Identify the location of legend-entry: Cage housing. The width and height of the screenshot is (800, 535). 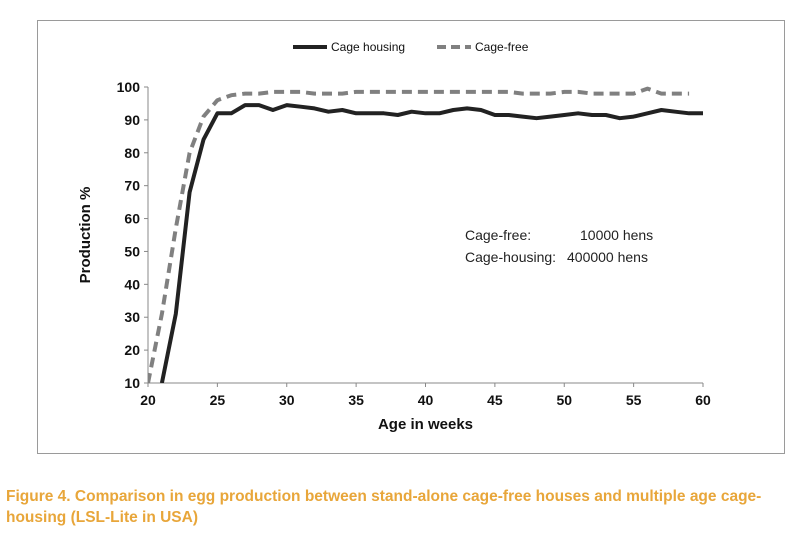
(368, 47).